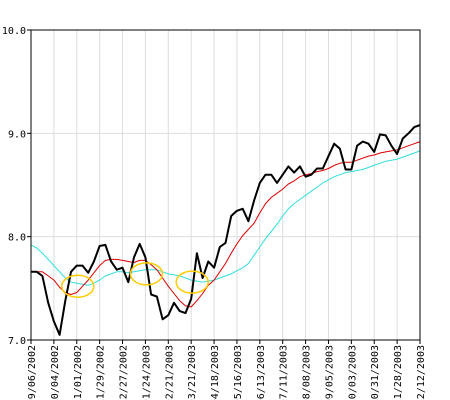 The width and height of the screenshot is (450, 400). Describe the element at coordinates (329, 372) in the screenshot. I see `x-tick-label: 09/05/2003` at that location.